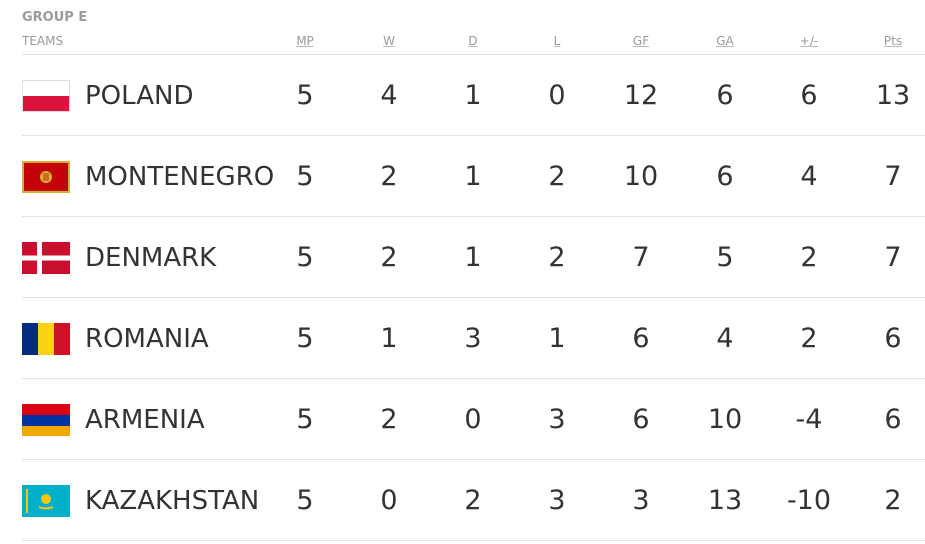  I want to click on column-header: GA, so click(725, 41).